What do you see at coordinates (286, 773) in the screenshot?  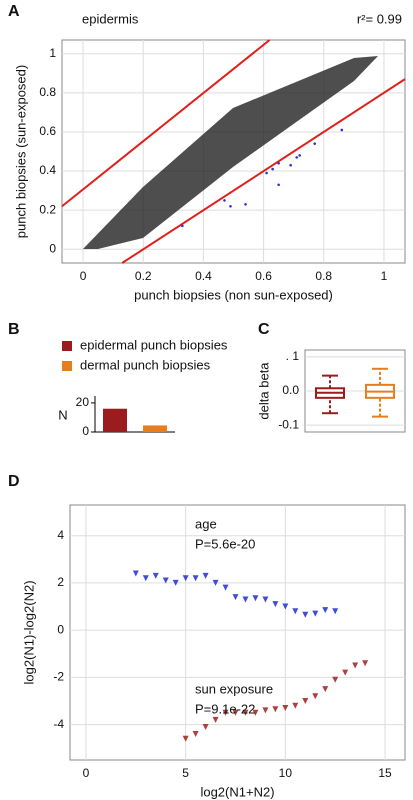 I see `x-tick-label: 10` at bounding box center [286, 773].